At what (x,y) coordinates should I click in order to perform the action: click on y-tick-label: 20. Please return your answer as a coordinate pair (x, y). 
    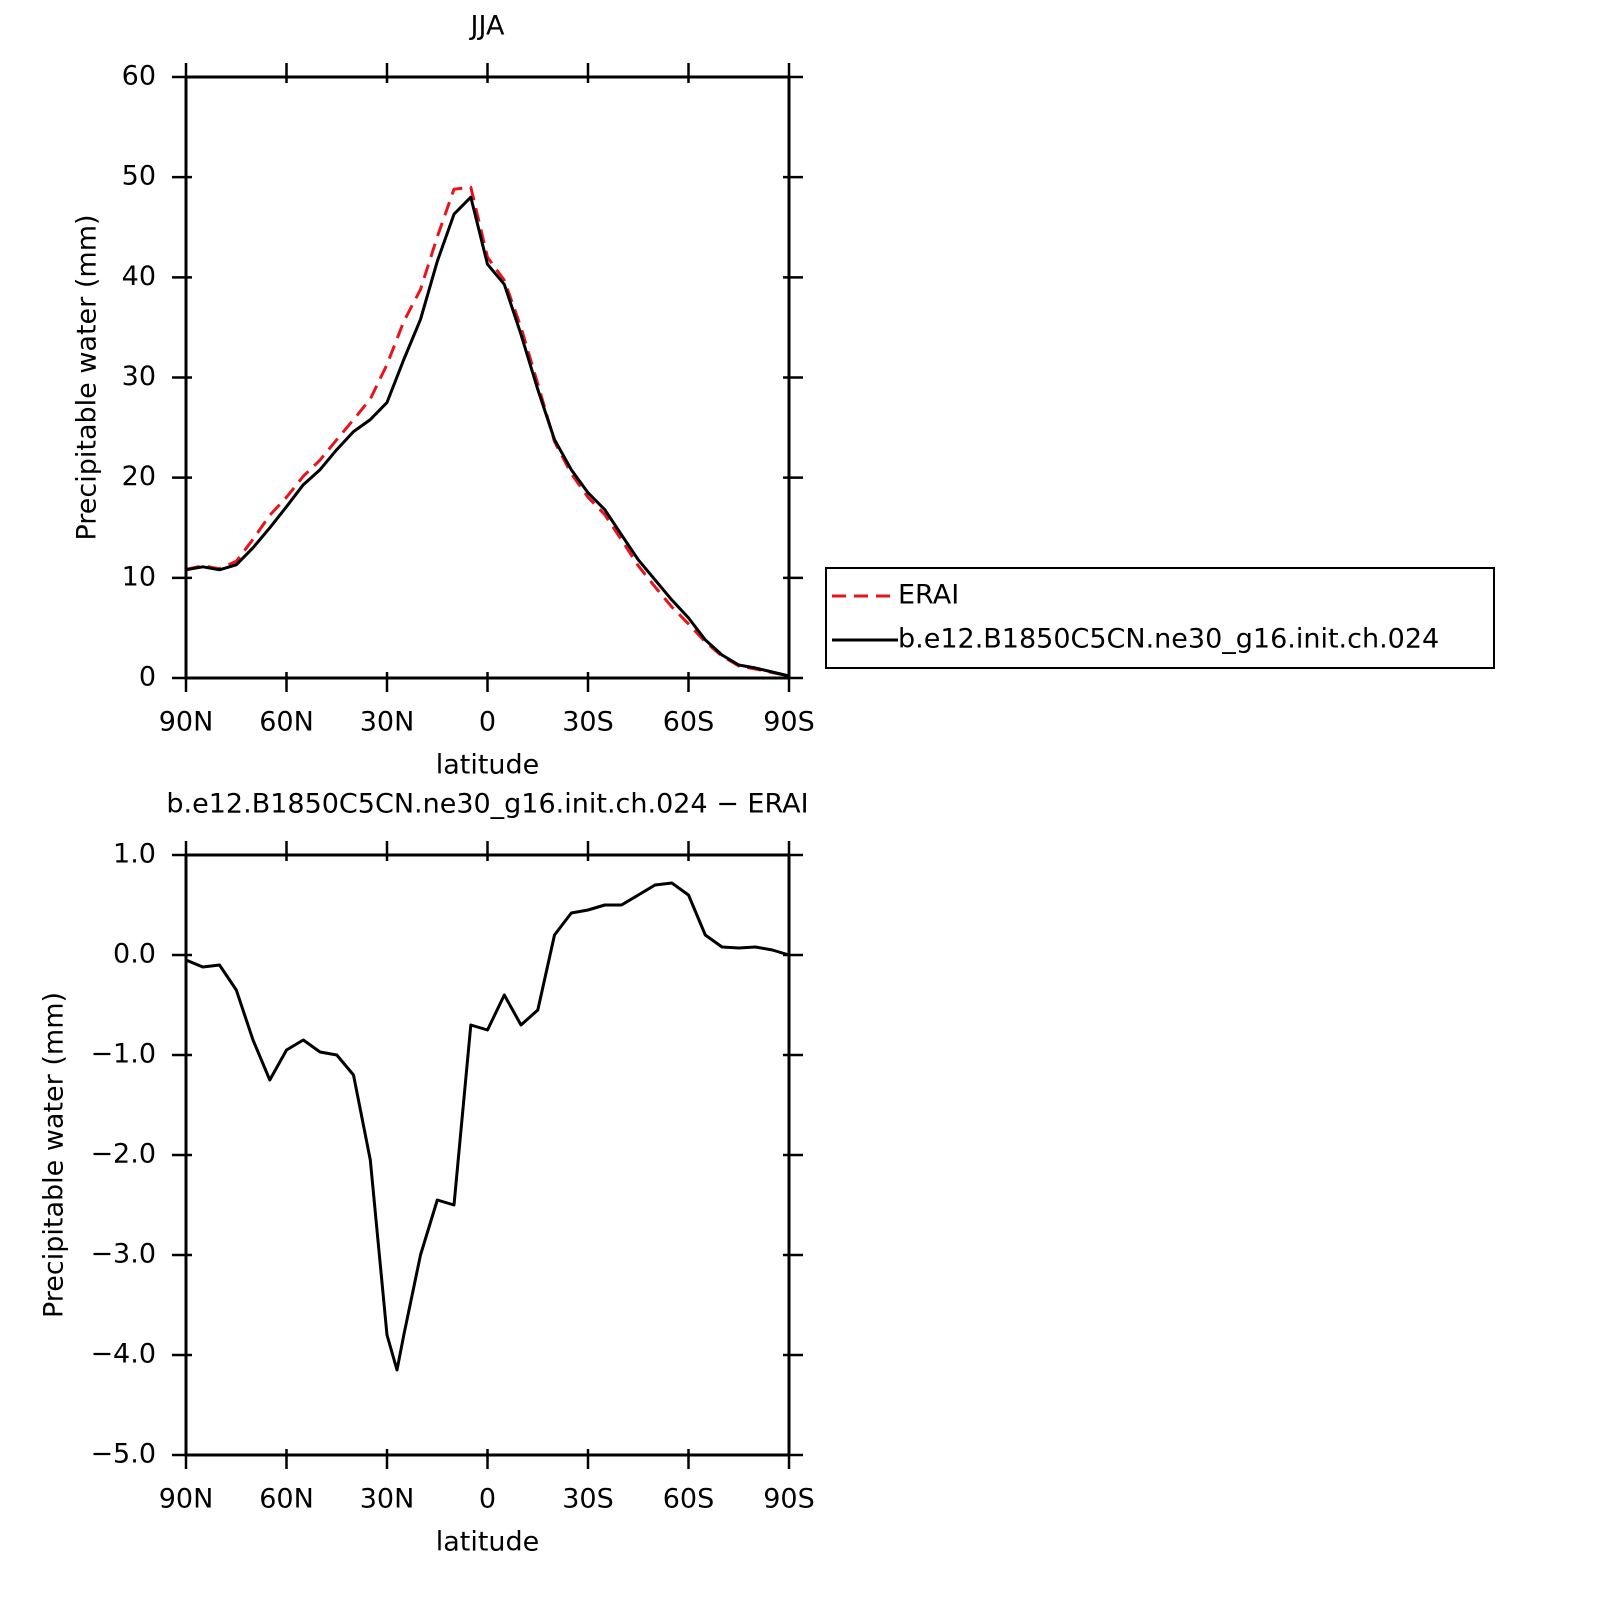
    Looking at the image, I should click on (139, 476).